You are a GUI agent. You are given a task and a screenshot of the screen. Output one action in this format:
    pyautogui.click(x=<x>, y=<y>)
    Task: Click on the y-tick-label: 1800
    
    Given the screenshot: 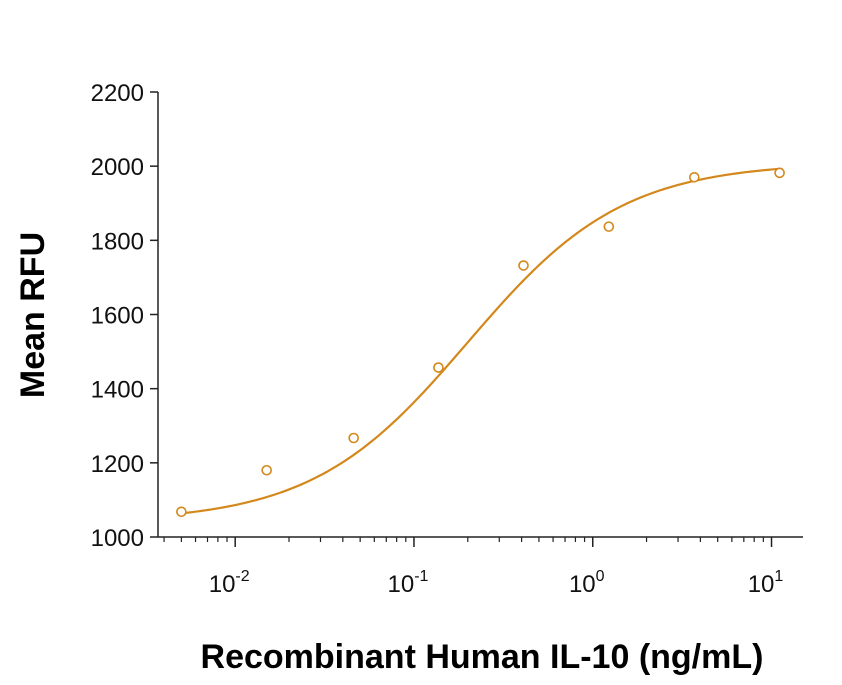 What is the action you would take?
    pyautogui.click(x=117, y=241)
    